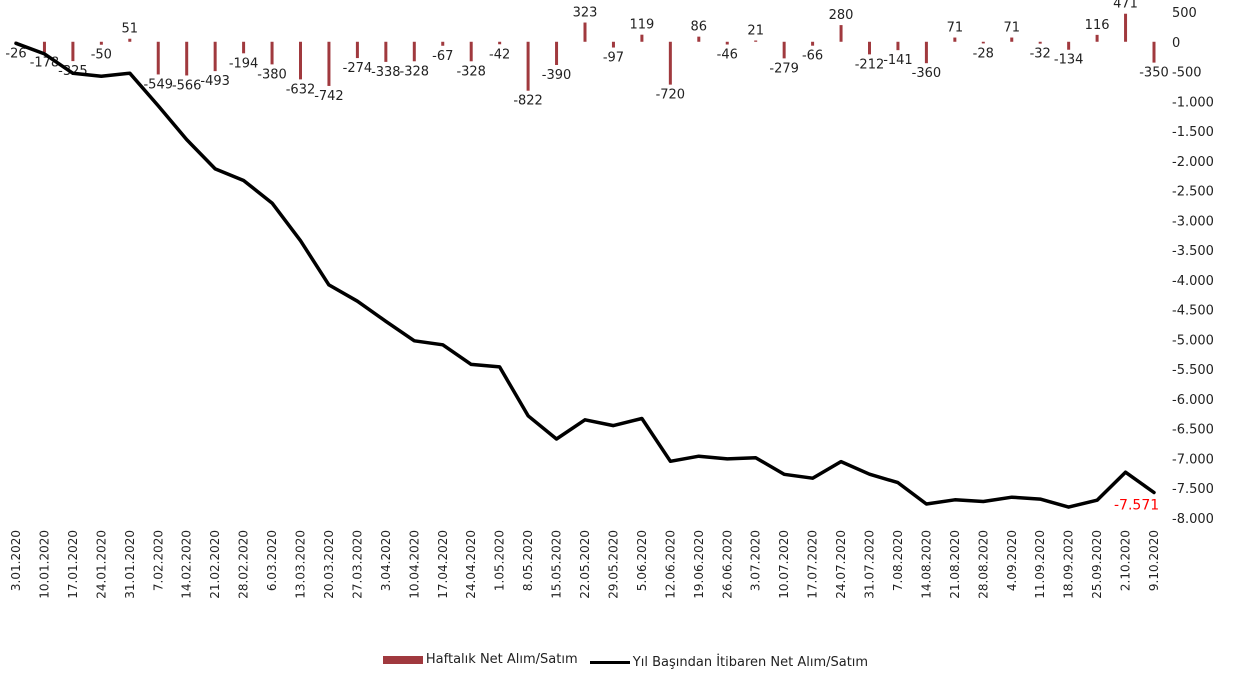 The width and height of the screenshot is (1251, 675). Describe the element at coordinates (642, 560) in the screenshot. I see `x-tick-label: 5.06.2020` at that location.